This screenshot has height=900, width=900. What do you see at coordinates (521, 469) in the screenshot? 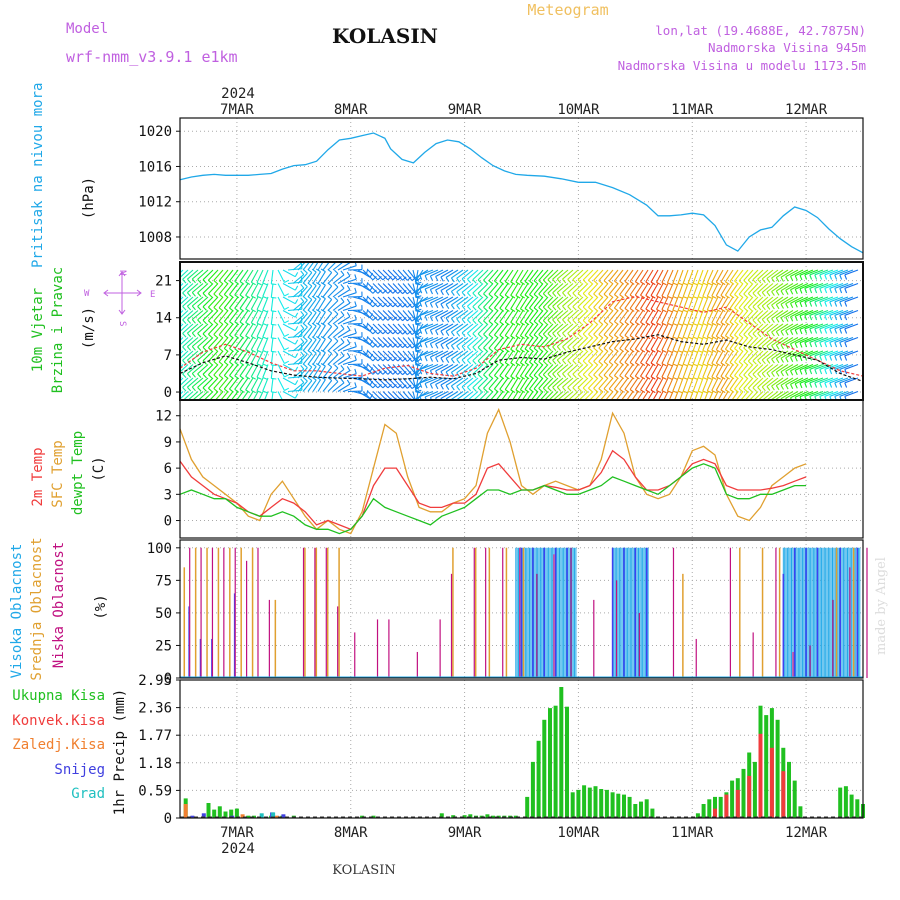
I see `temp-frame` at bounding box center [521, 469].